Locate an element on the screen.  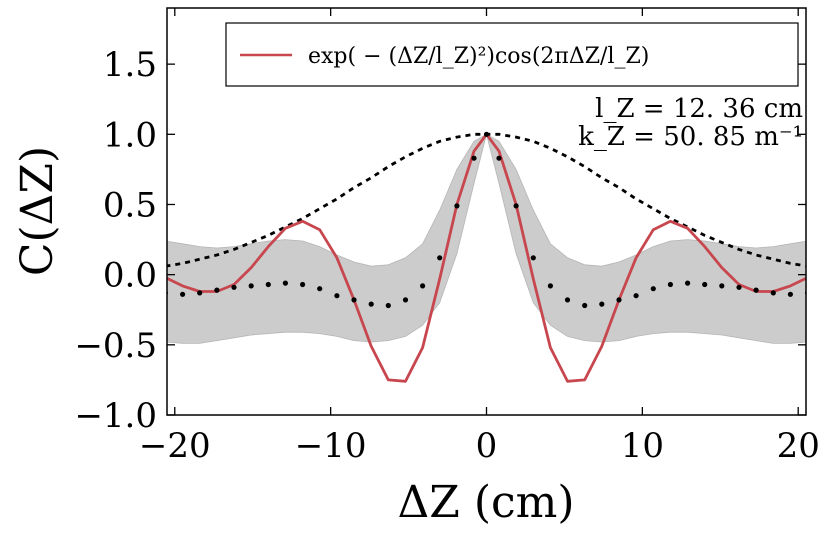
legend: exp( − (ΔZ/l_Z)²)cos(2πΔZ/l_Z) is located at coordinates (512, 54).